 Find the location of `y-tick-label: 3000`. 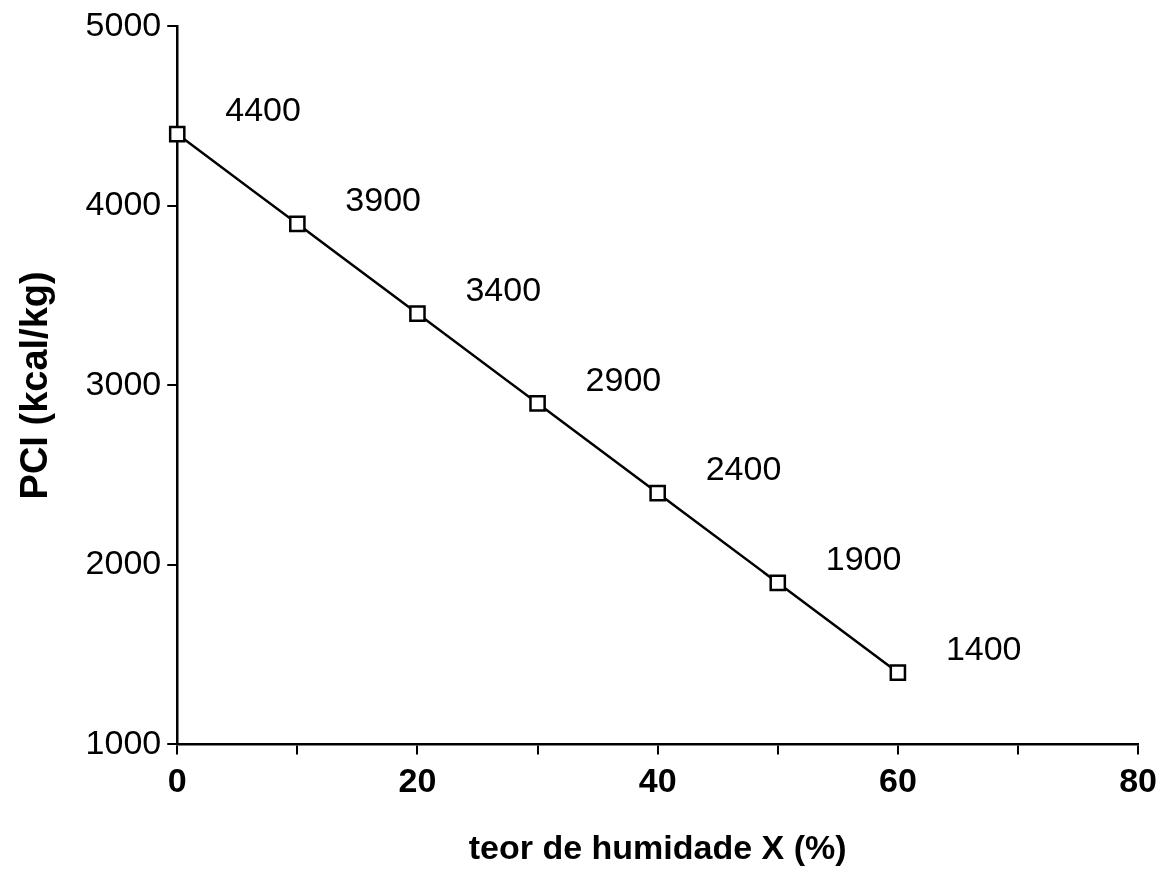

y-tick-label: 3000 is located at coordinates (123, 382).